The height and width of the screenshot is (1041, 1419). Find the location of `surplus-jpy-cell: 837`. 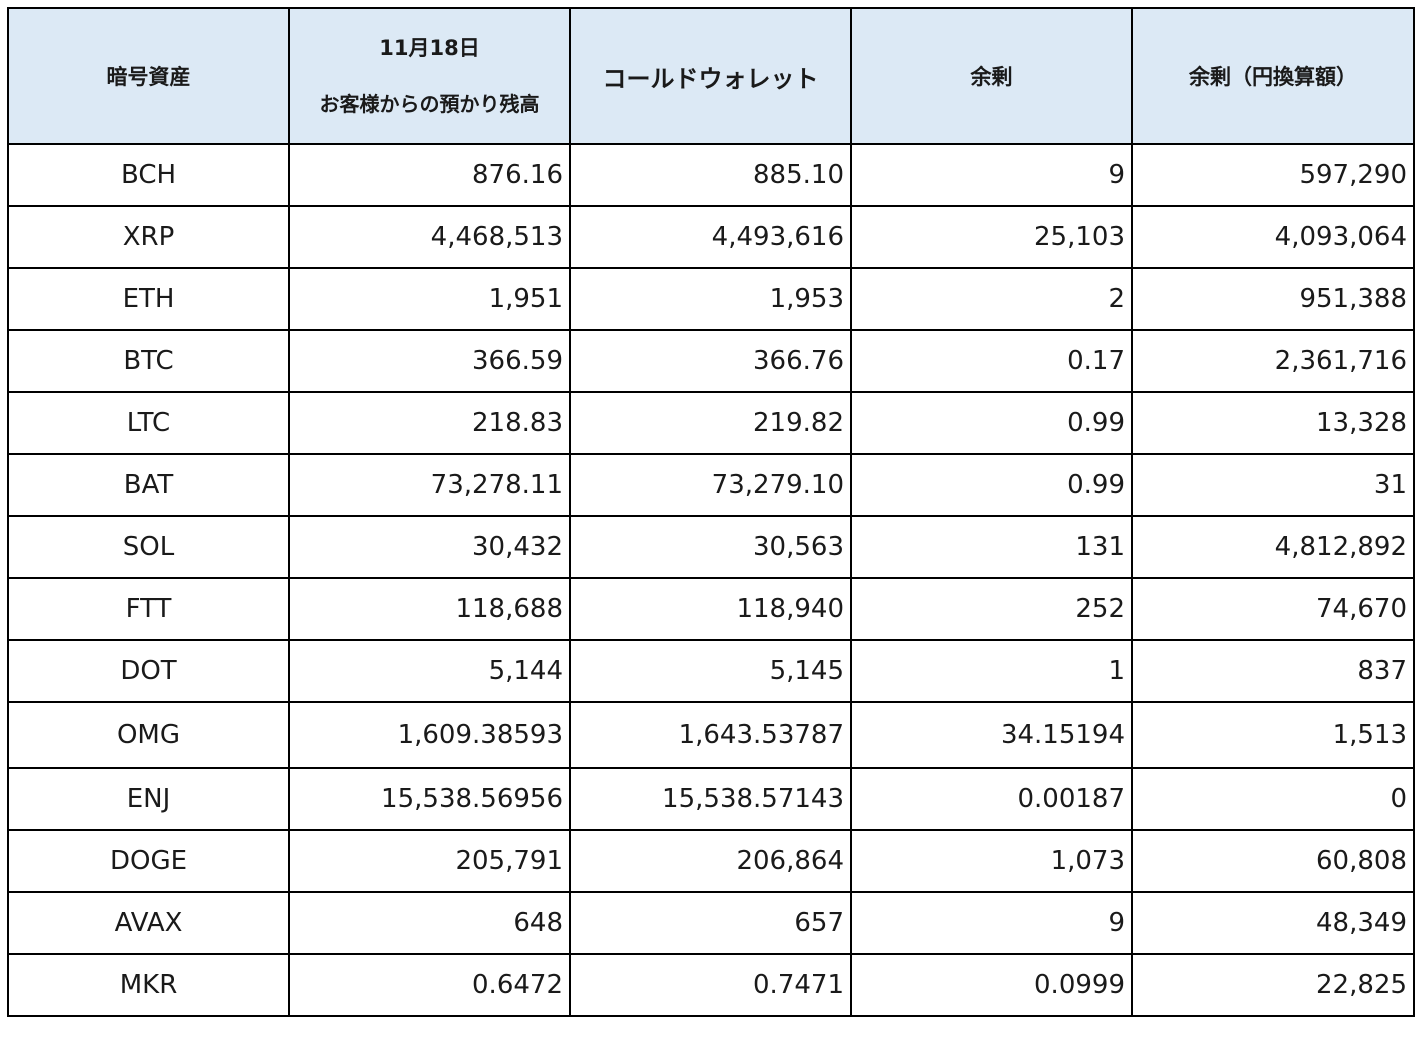

surplus-jpy-cell: 837 is located at coordinates (1273, 671).